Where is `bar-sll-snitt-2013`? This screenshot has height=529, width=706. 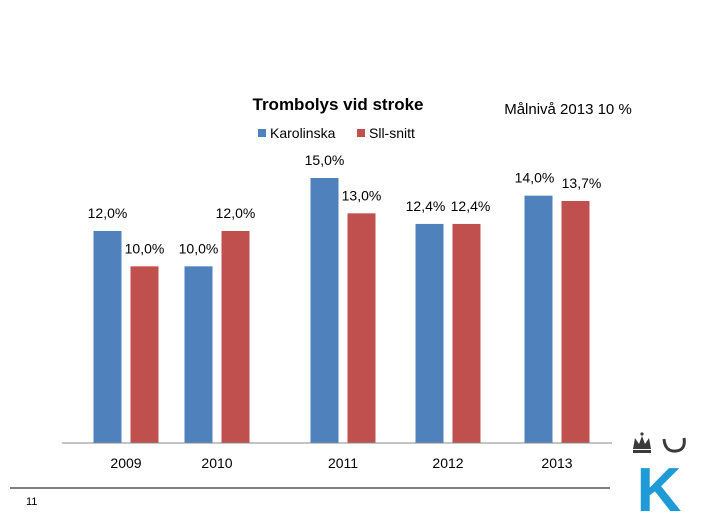
bar-sll-snitt-2013 is located at coordinates (575, 321).